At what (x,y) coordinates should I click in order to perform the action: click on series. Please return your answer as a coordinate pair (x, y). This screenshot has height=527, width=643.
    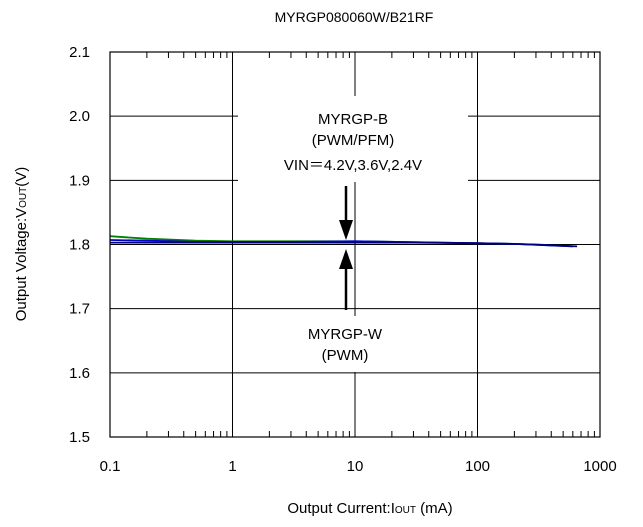
    Looking at the image, I should click on (343, 241).